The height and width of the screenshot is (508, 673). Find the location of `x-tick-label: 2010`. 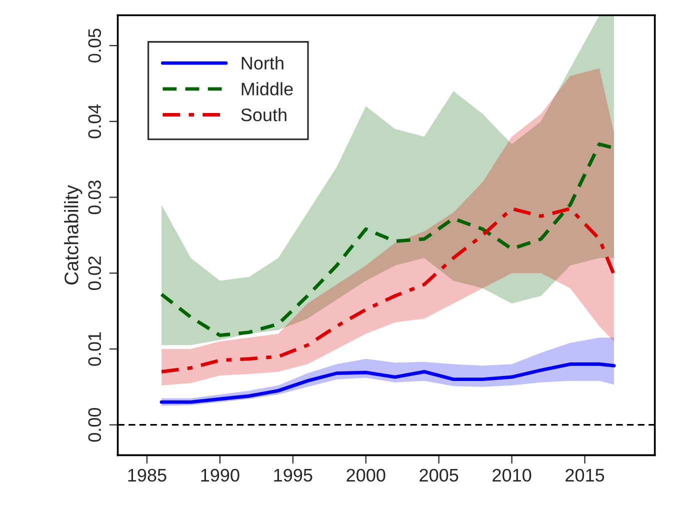

x-tick-label: 2010 is located at coordinates (512, 475).